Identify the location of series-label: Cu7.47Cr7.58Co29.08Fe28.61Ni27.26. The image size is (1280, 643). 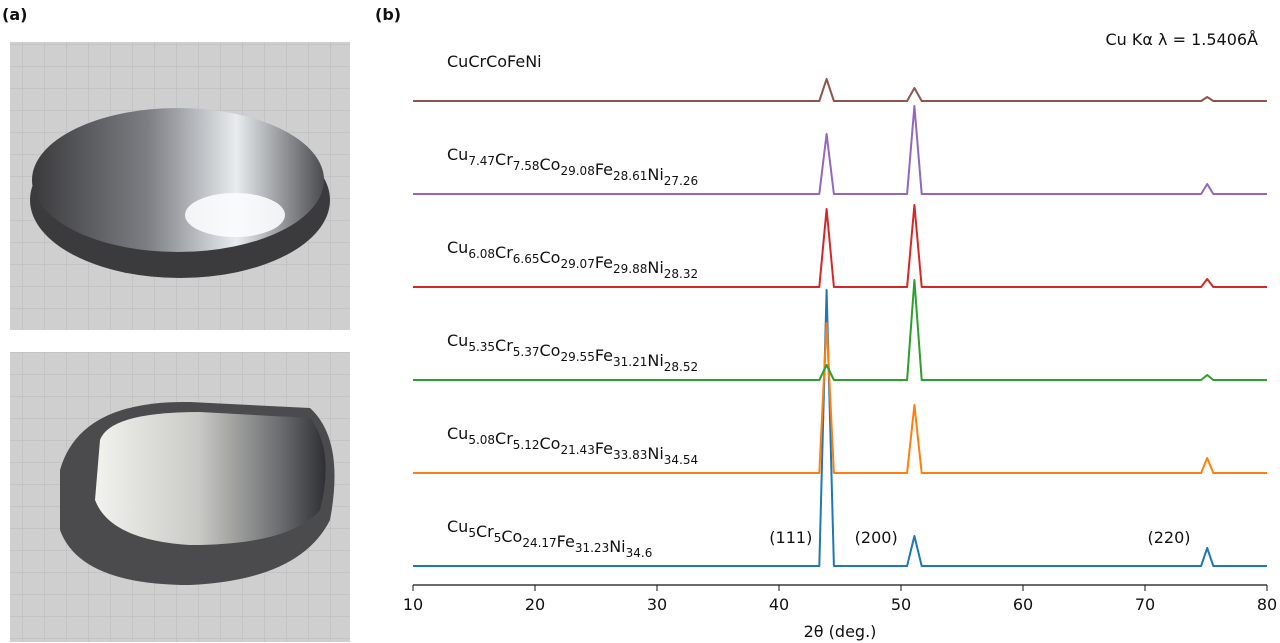
(572, 166).